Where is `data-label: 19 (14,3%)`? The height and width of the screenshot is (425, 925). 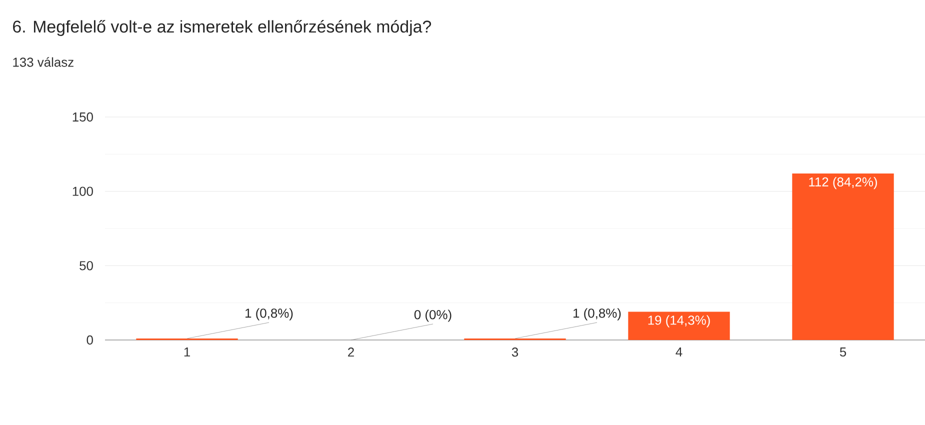 data-label: 19 (14,3%) is located at coordinates (679, 321).